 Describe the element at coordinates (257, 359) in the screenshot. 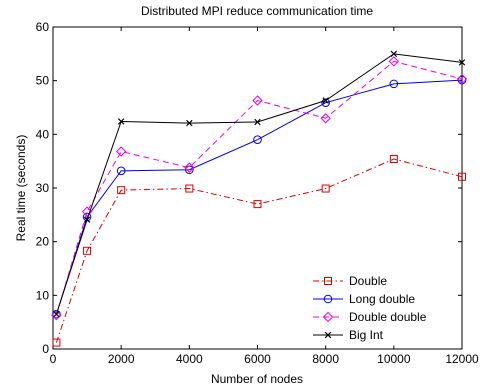

I see `x-tick-label: 6000` at that location.